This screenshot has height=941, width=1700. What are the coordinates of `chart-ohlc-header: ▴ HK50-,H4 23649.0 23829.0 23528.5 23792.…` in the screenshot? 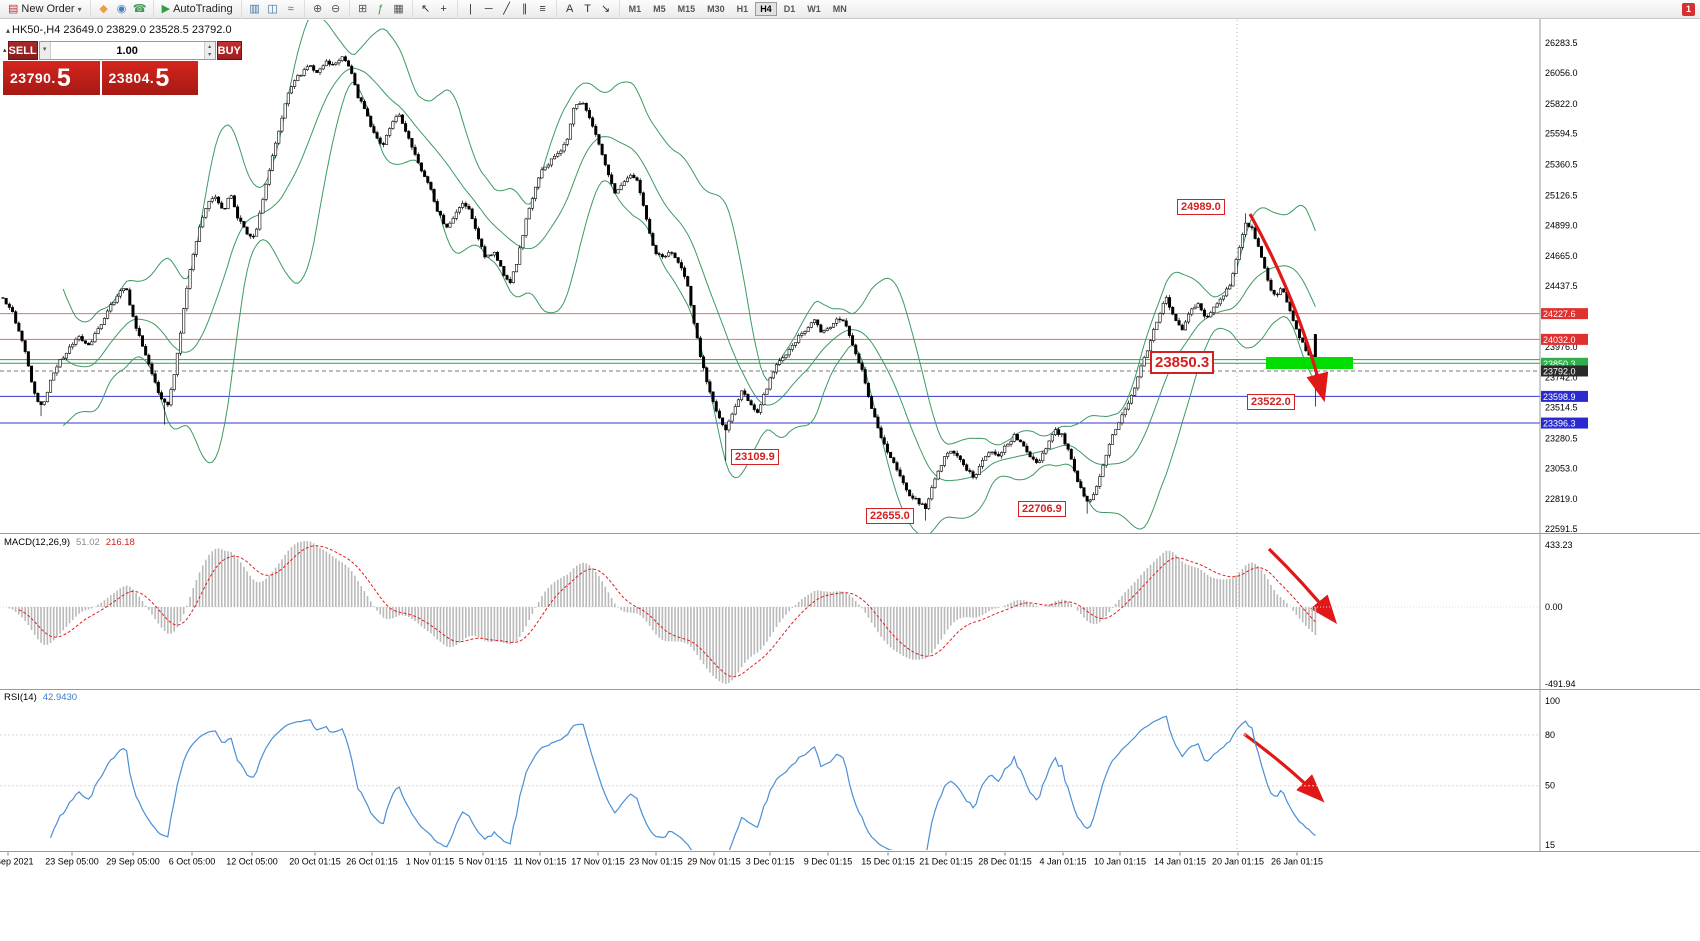 It's located at (119, 30).